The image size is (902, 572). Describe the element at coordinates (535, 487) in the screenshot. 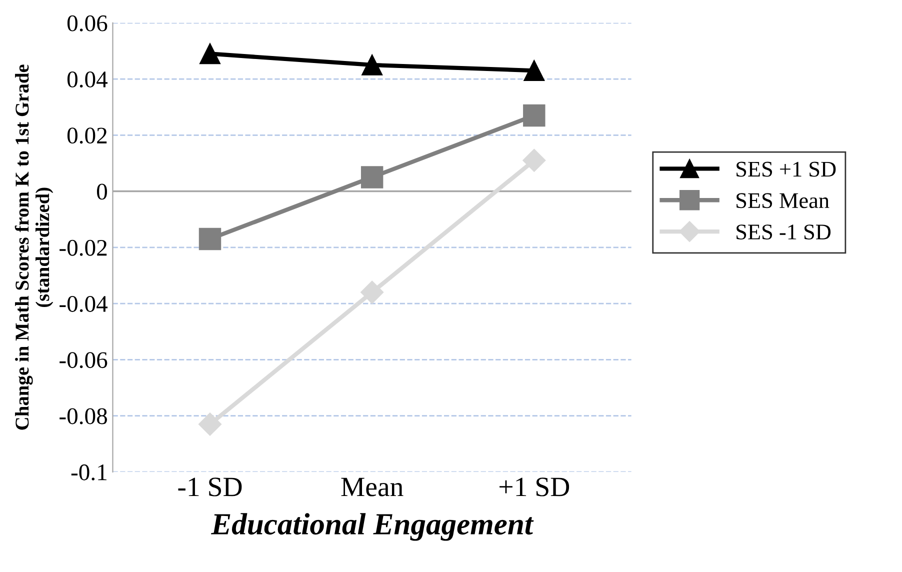

I see `x-tick-label: +1 SD` at that location.